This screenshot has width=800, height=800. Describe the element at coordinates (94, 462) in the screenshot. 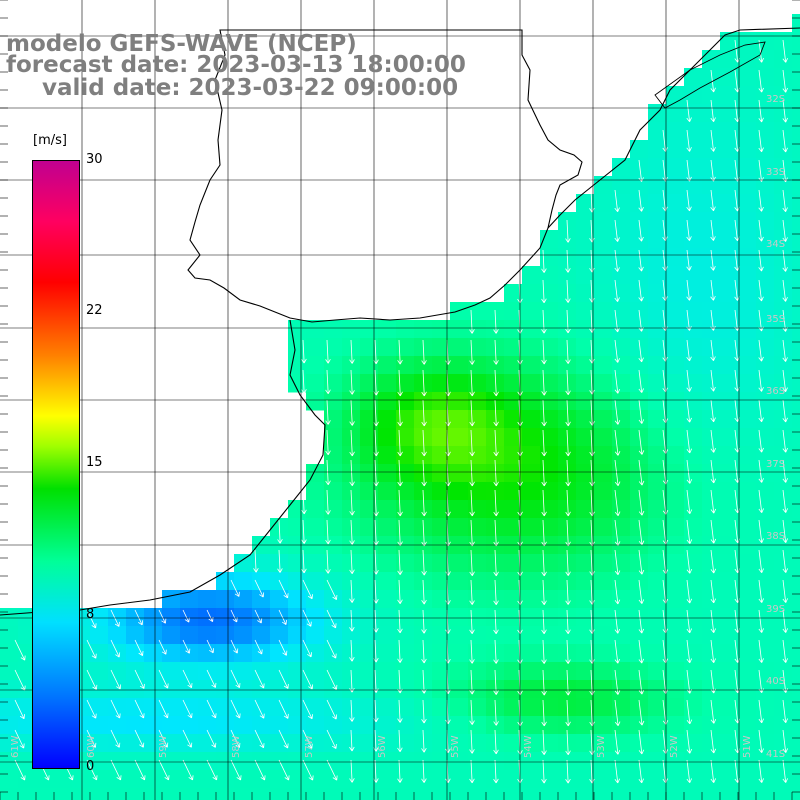

I see `colorbar-tick-15: 15` at that location.